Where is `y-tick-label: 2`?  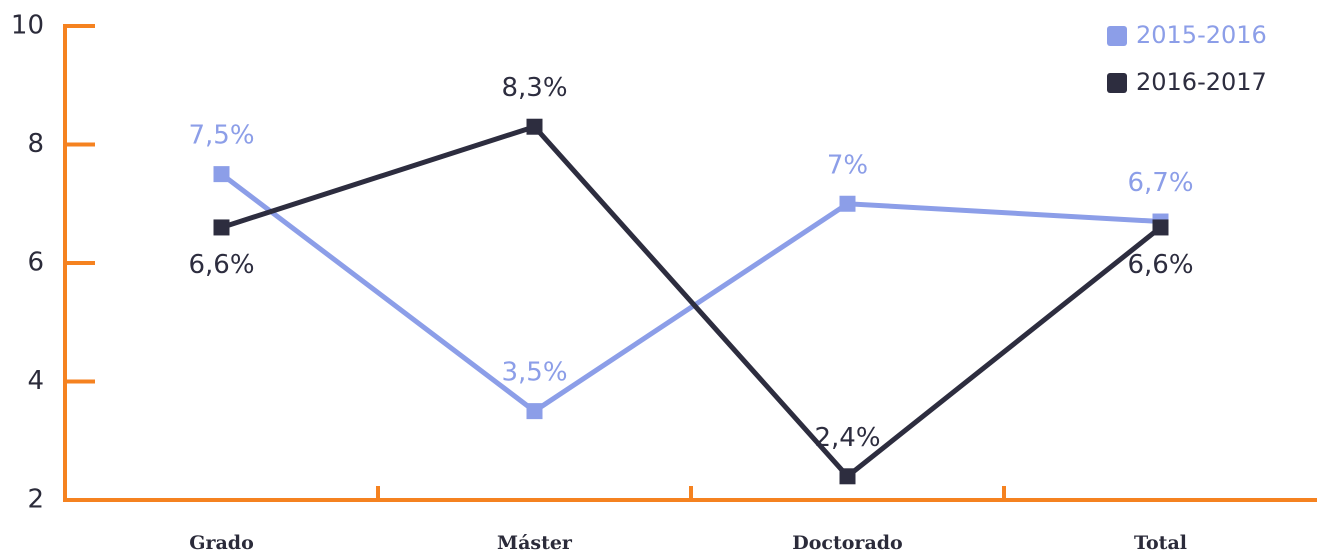
y-tick-label: 2 is located at coordinates (35, 500).